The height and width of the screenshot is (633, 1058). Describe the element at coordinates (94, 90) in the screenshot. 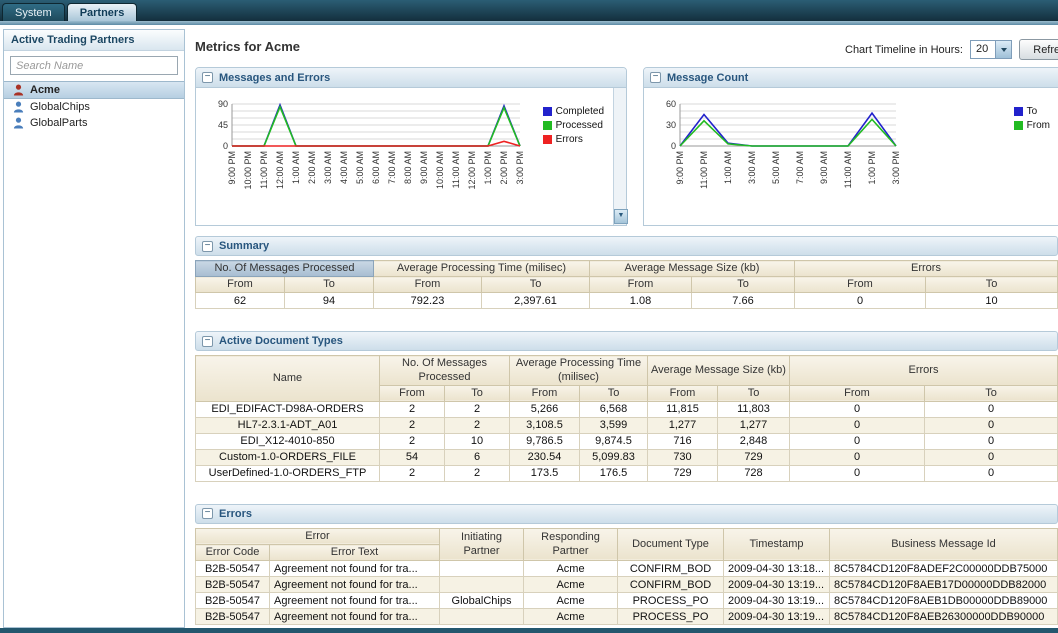

I see `partner-item-acme: Acme` at that location.